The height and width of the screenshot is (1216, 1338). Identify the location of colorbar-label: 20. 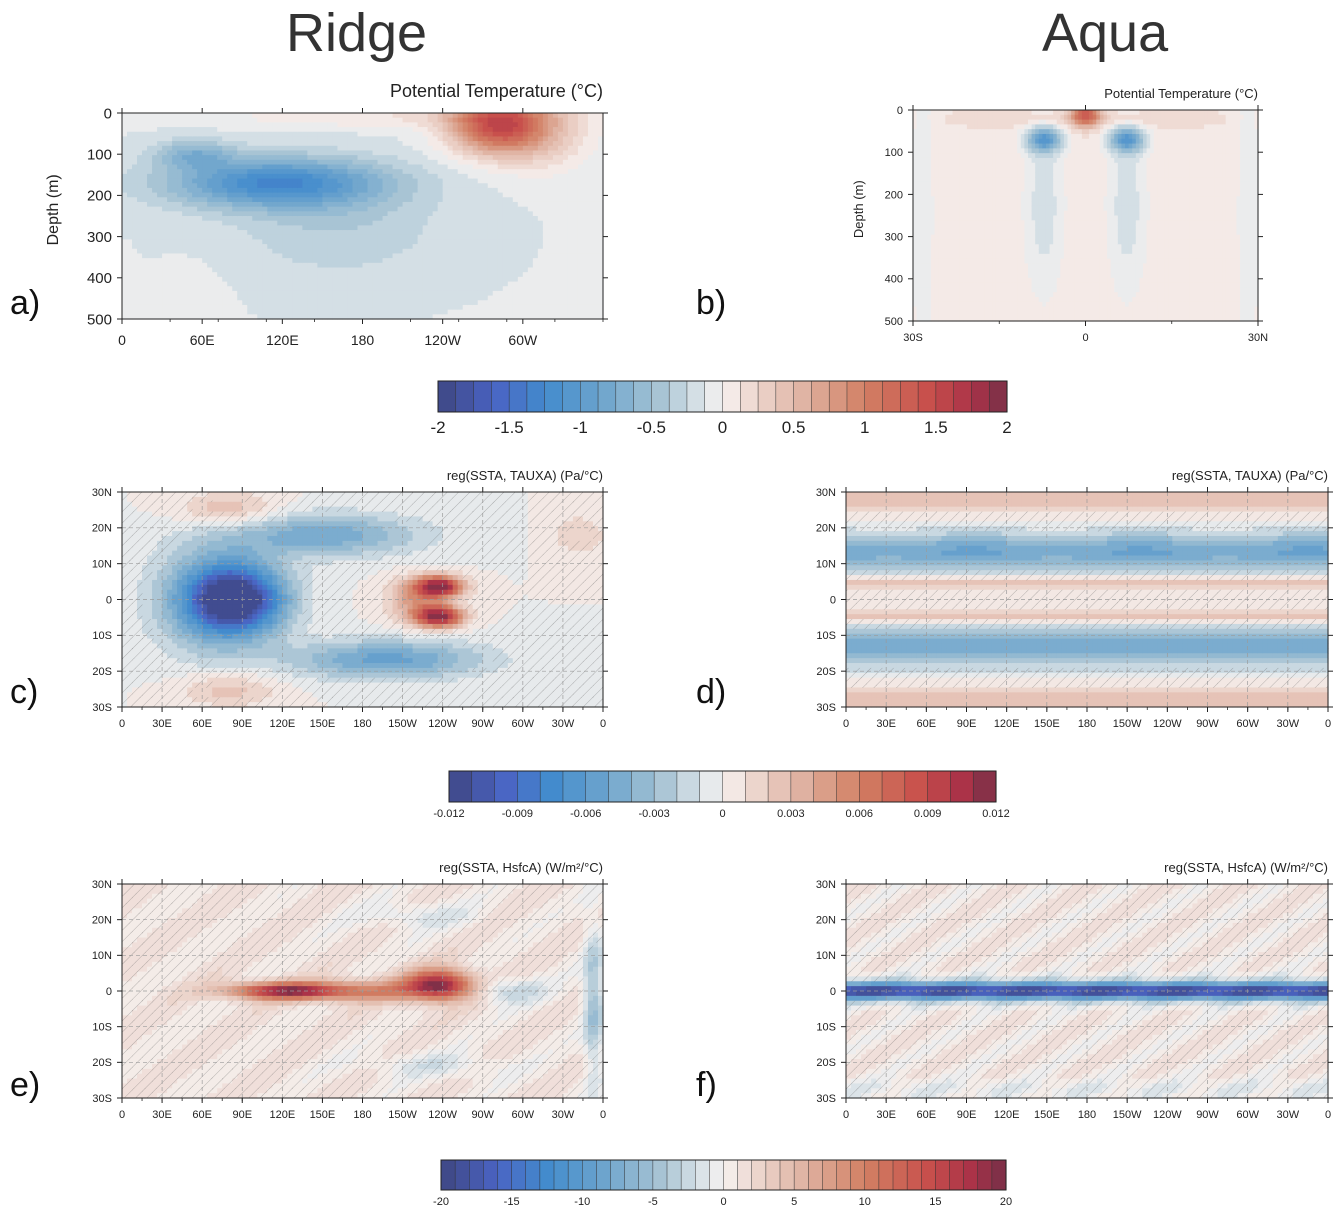
(1006, 1202).